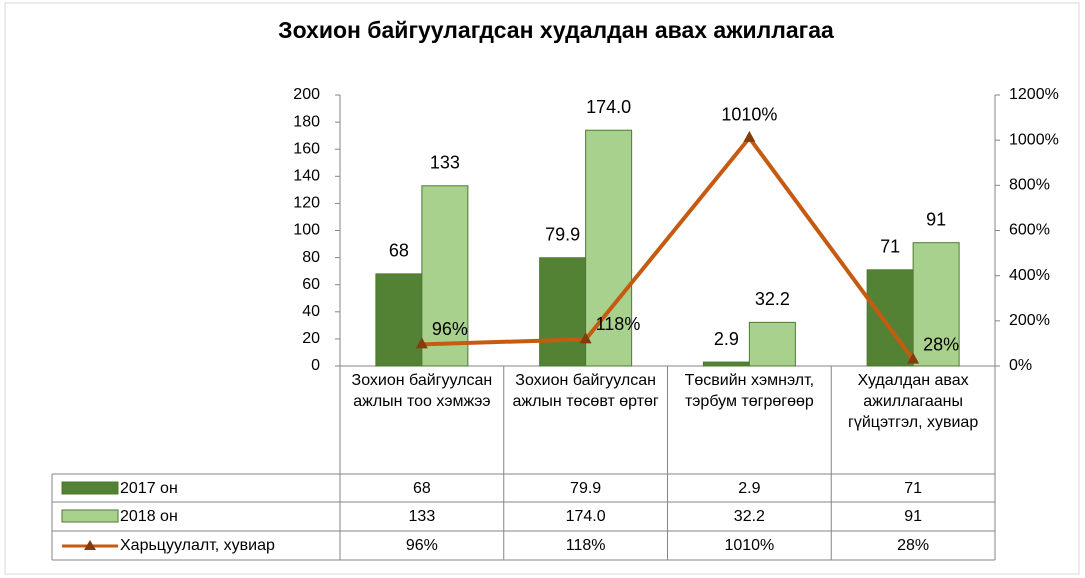 The image size is (1085, 578). I want to click on y-tick-label: 140, so click(306, 176).